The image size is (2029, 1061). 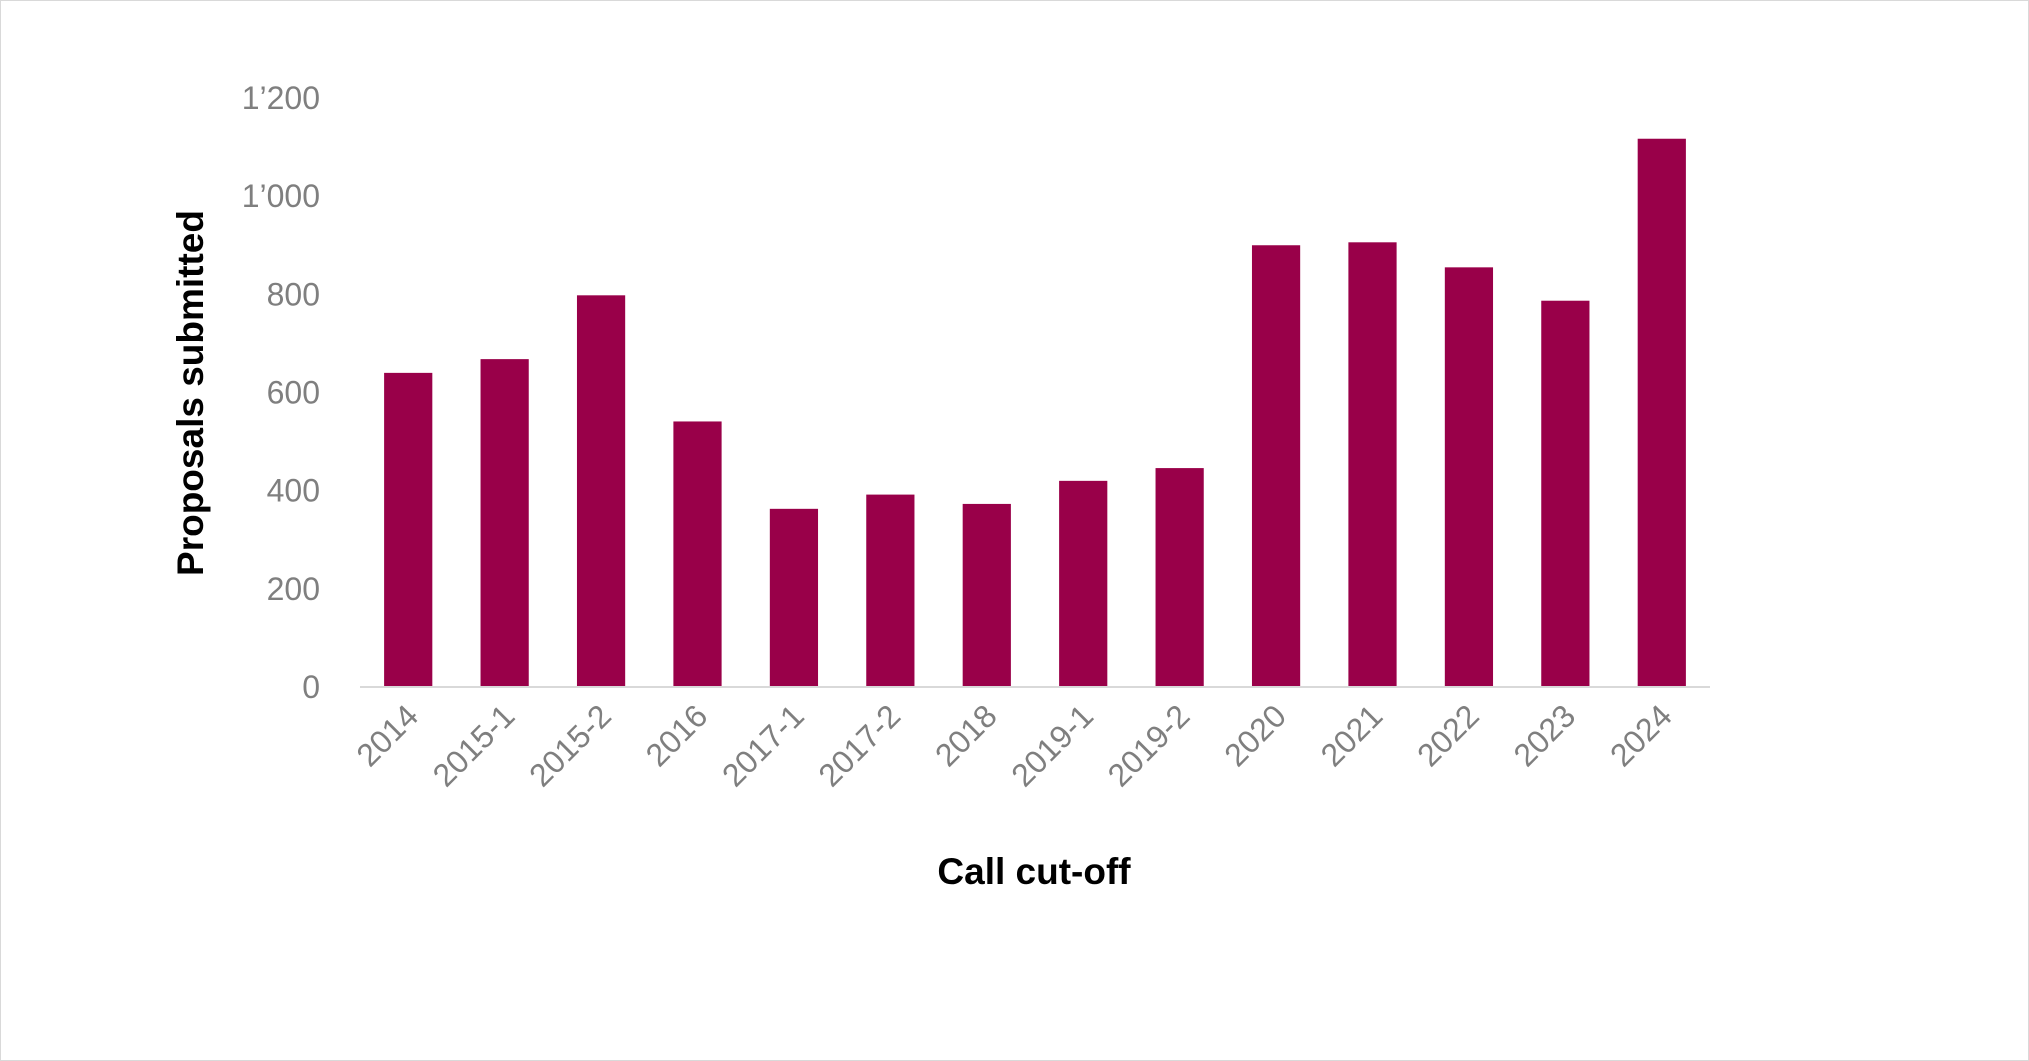 What do you see at coordinates (281, 196) in the screenshot?
I see `y-tick-label: 1’000` at bounding box center [281, 196].